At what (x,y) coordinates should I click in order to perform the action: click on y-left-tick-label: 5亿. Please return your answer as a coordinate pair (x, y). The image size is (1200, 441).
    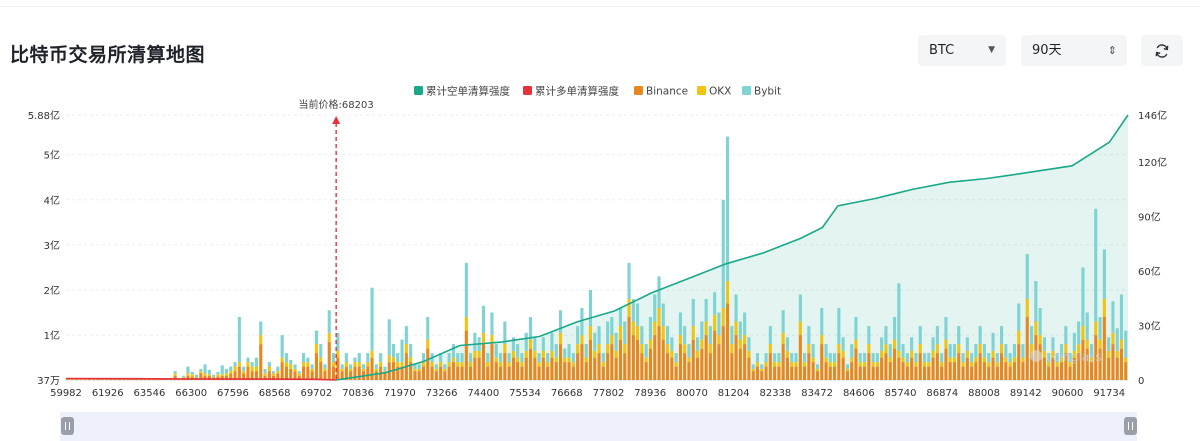
    Looking at the image, I should click on (52, 155).